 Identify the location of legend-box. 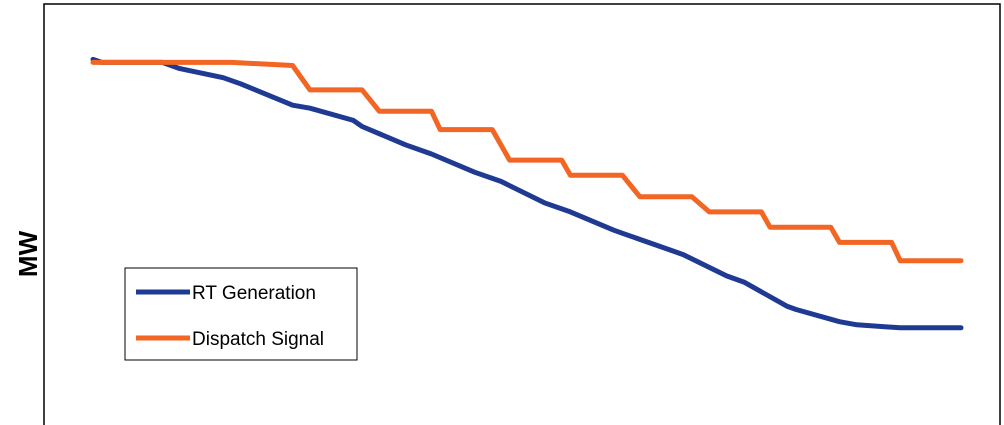
(241, 314).